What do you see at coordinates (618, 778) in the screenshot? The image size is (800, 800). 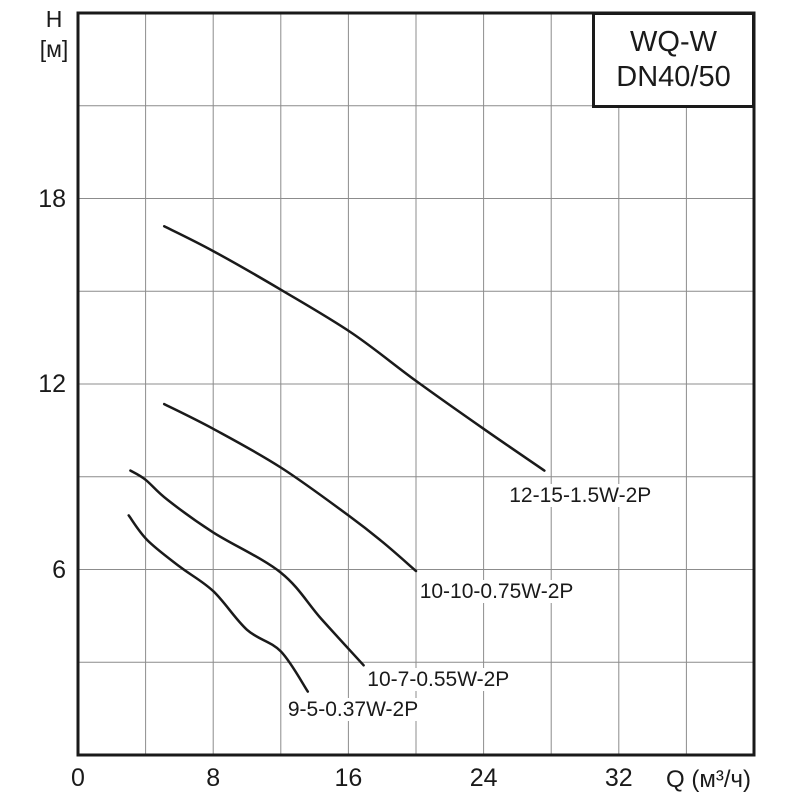 I see `x-tick-label: 32` at bounding box center [618, 778].